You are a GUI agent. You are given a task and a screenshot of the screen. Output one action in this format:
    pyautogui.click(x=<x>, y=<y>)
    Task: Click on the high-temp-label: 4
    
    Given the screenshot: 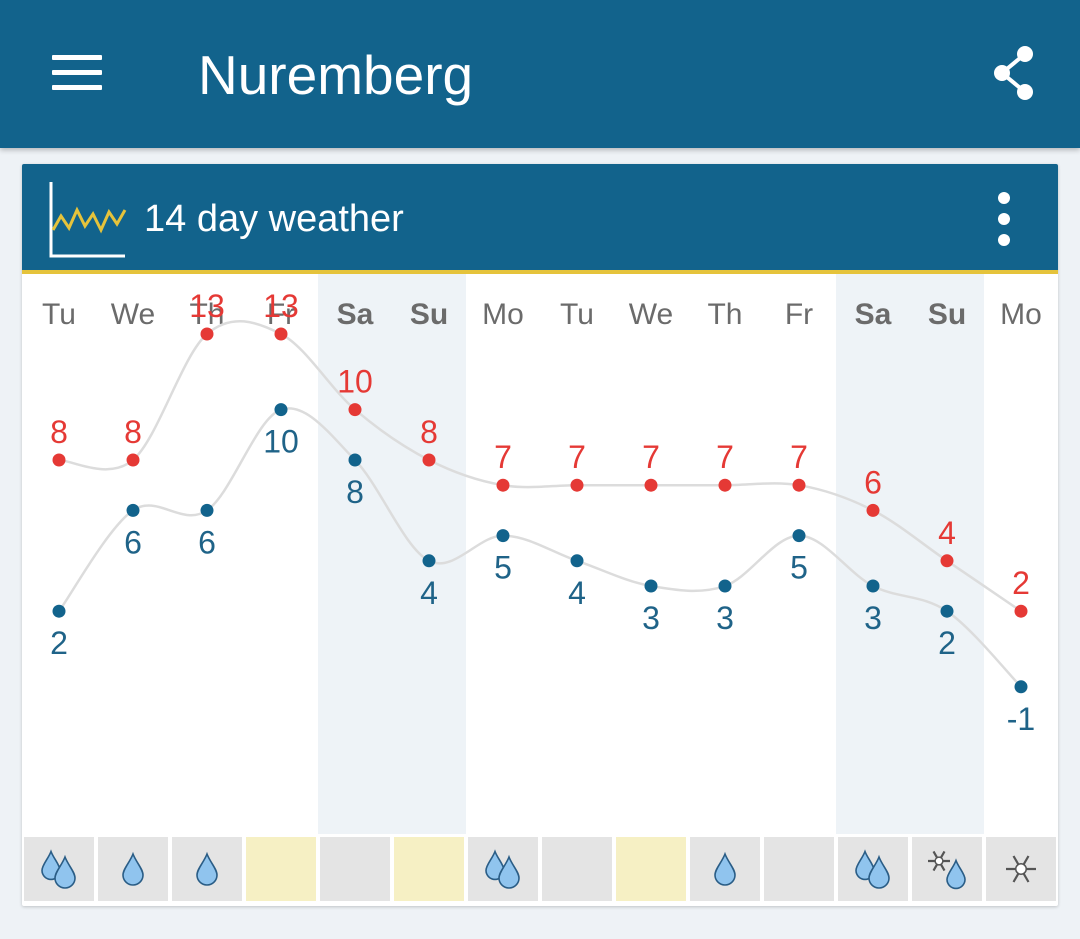 What is the action you would take?
    pyautogui.click(x=947, y=533)
    